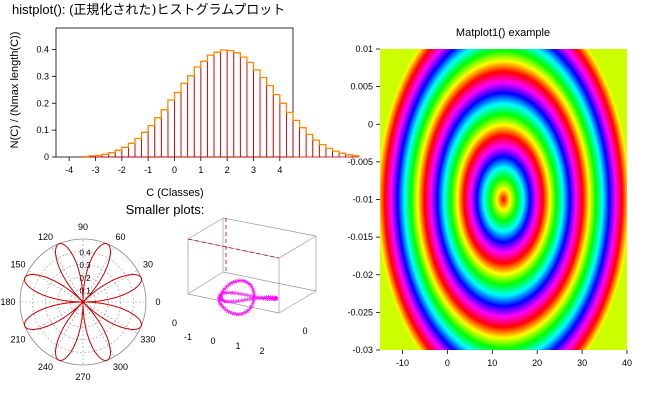 The height and width of the screenshot is (400, 670). I want to click on svg-text: histplot(): (正規化された)ヒストグラムプロット, so click(148, 10).